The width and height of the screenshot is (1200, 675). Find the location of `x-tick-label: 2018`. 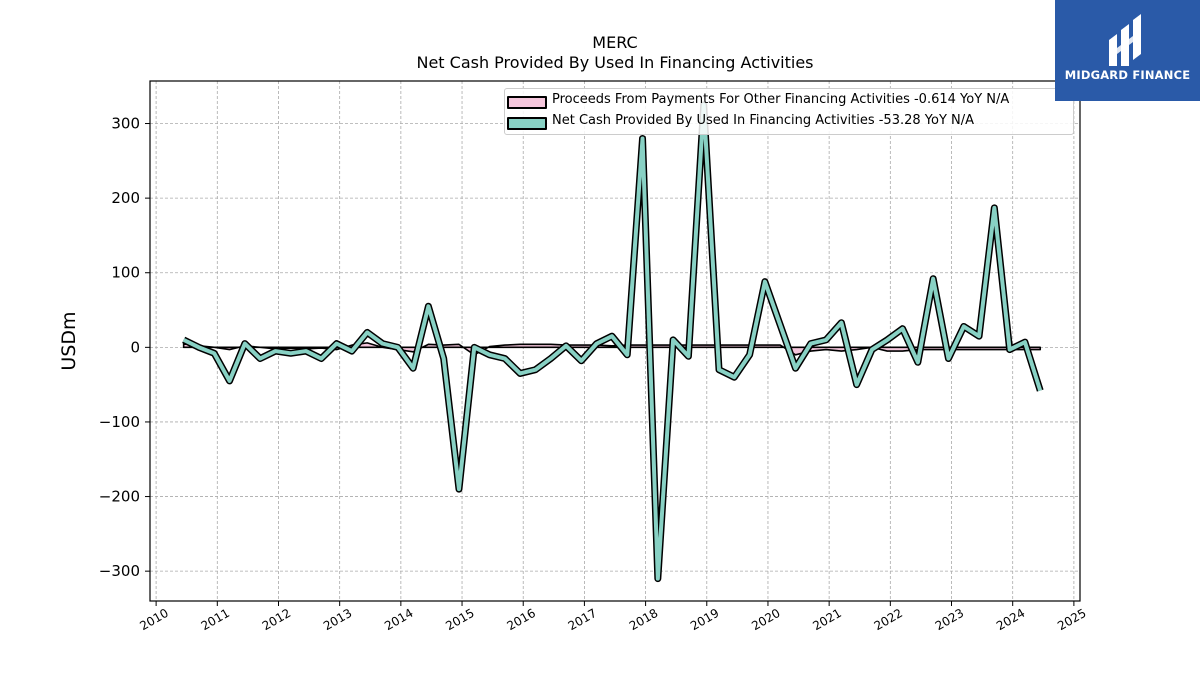

x-tick-label: 2018 is located at coordinates (643, 619).